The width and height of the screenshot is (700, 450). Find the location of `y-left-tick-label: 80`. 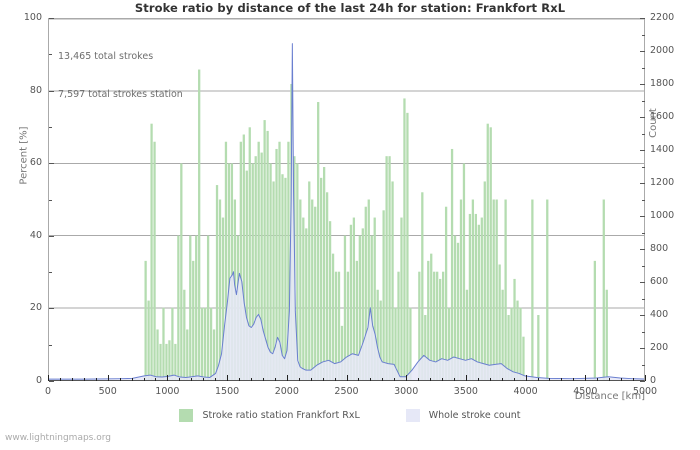

y-left-tick-label: 80 is located at coordinates (35, 90).